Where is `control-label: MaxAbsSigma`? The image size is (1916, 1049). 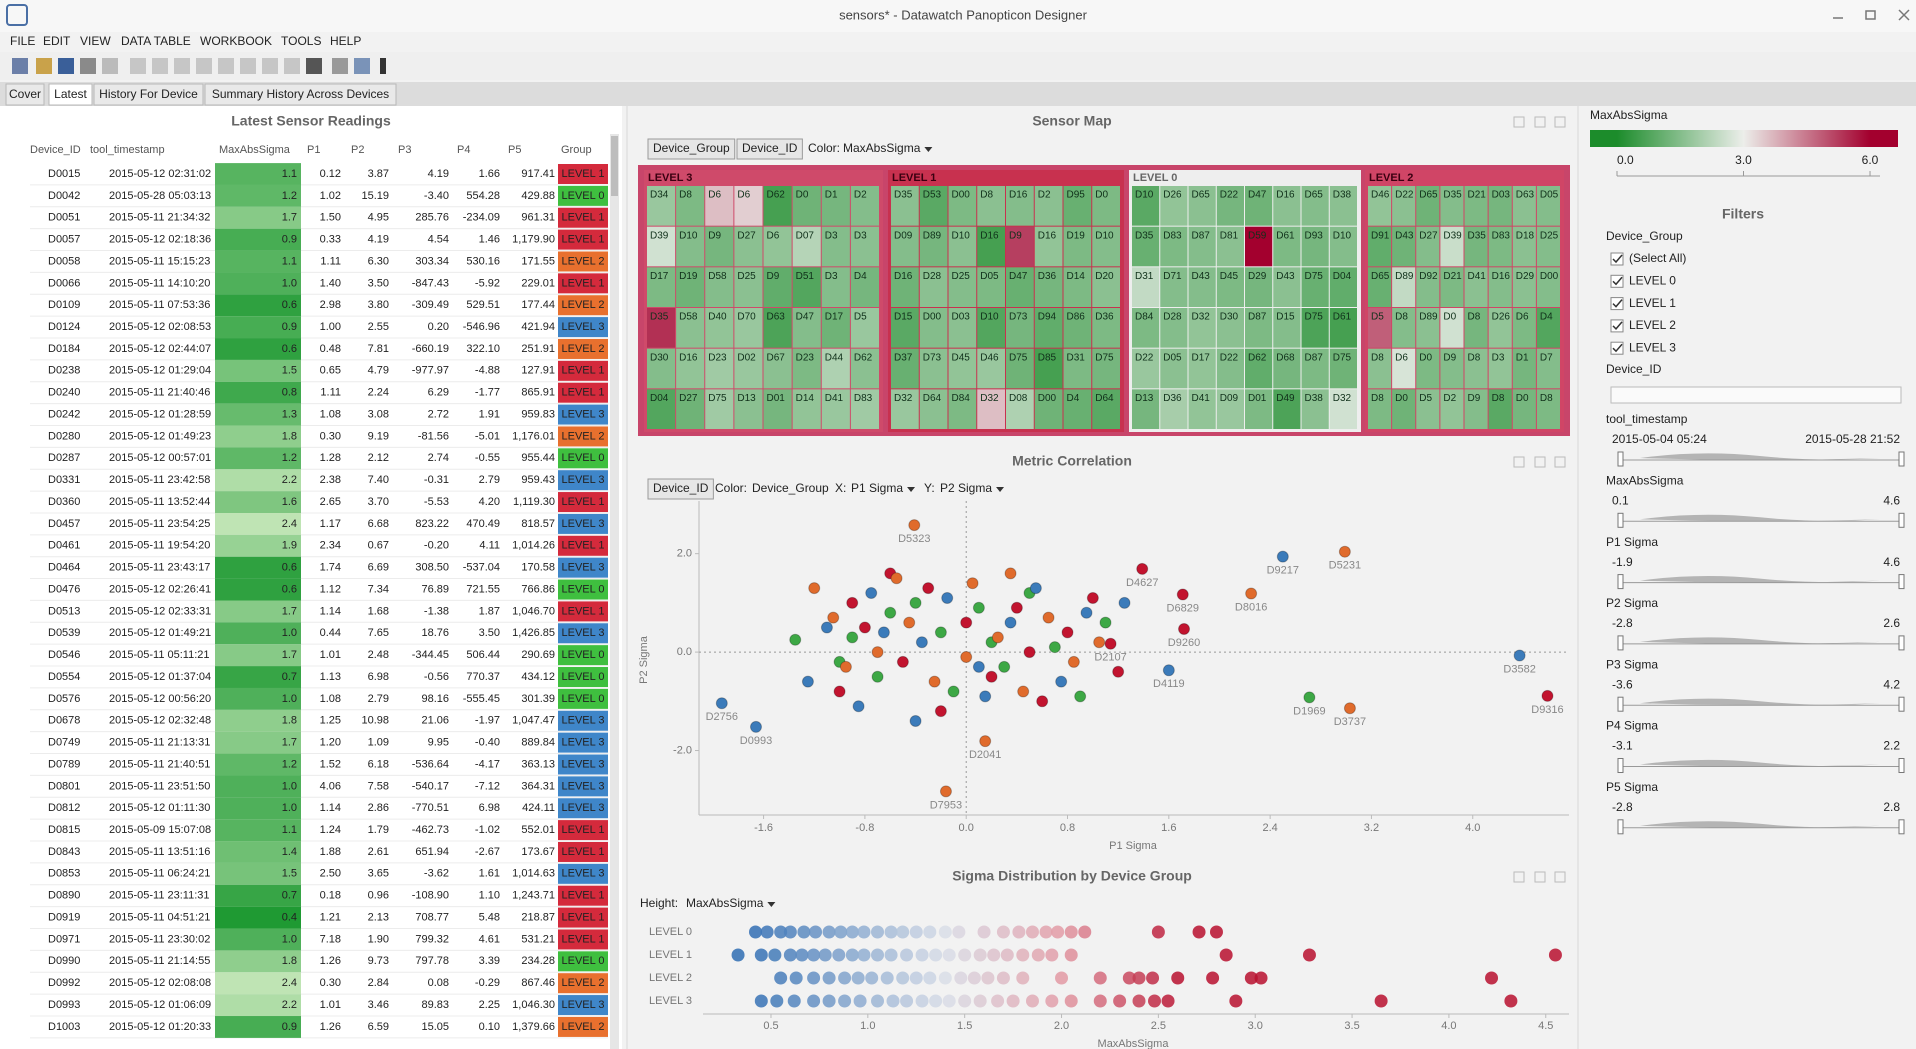 control-label: MaxAbsSigma is located at coordinates (725, 903).